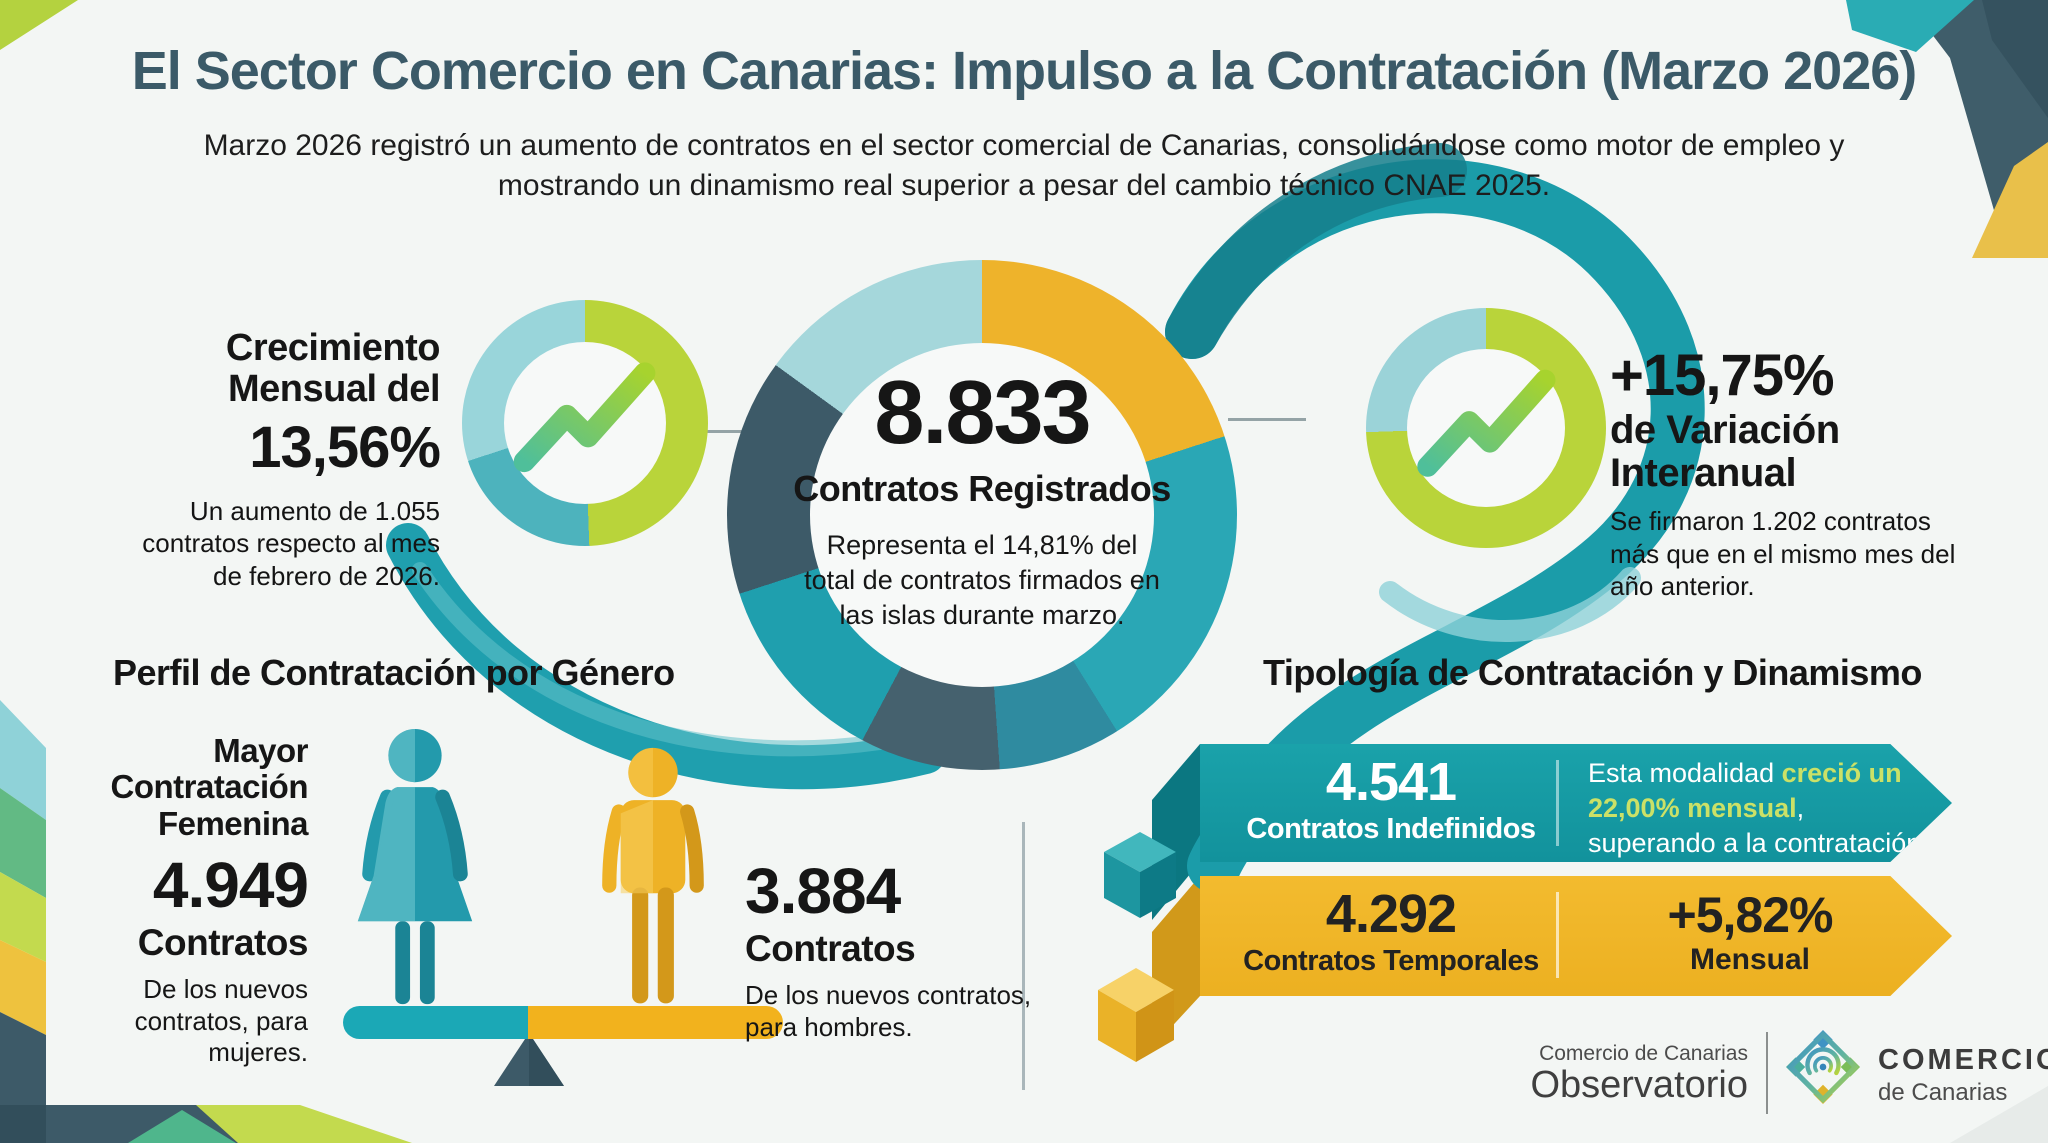  I want to click on female-title-line2: Contratación, so click(209, 787).